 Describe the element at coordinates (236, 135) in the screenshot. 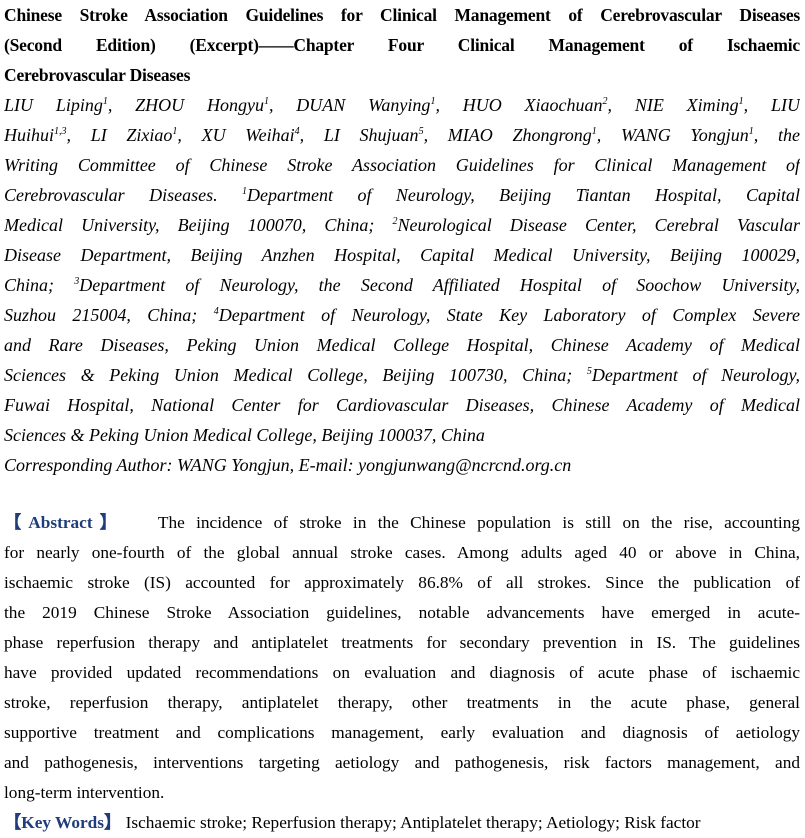

I see `author-text: , XU Weihai` at that location.